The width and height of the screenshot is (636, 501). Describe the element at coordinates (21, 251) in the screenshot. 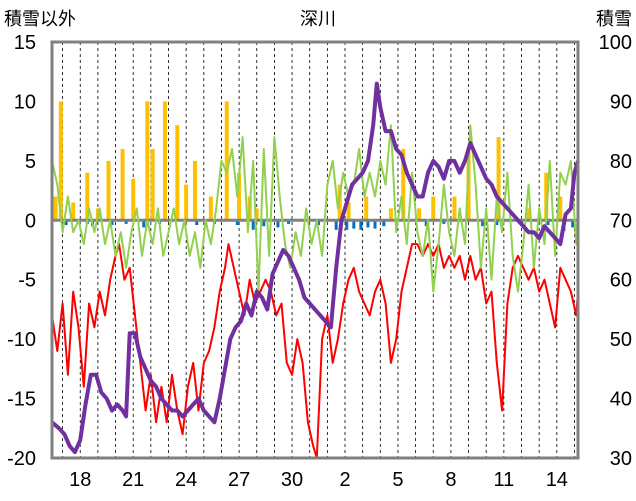

I see `left-axis-ticks: 15 10 5 0 -5 -10 -15 -20` at that location.